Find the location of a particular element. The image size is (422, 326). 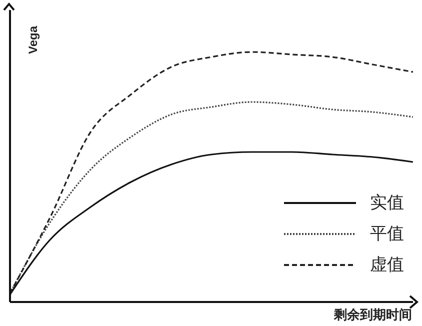

legend-label: 平值 is located at coordinates (387, 234).